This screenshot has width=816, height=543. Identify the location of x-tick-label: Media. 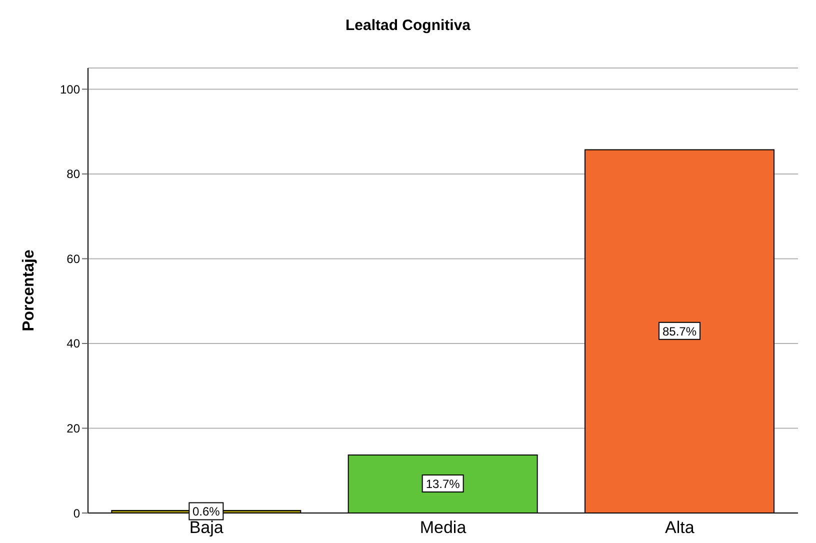
(443, 528).